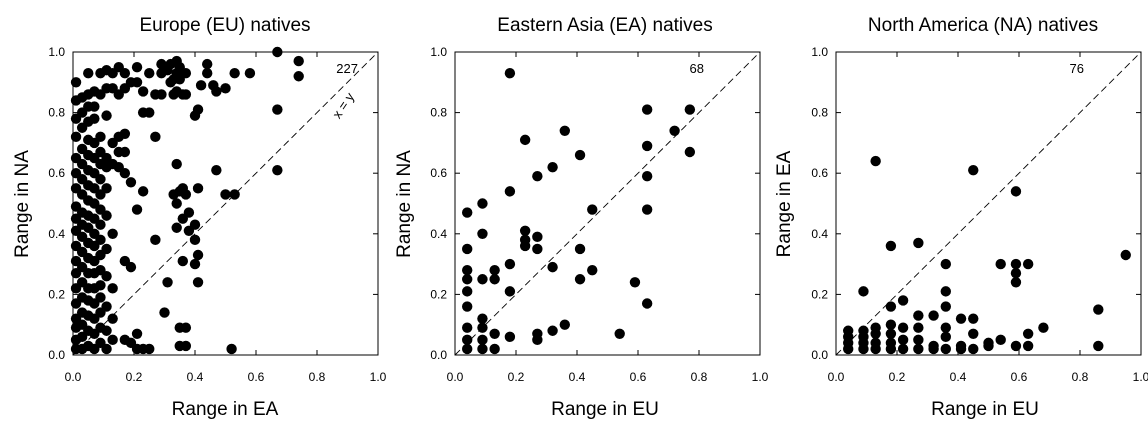  What do you see at coordinates (760, 377) in the screenshot?
I see `x-tick-label: 1.0` at bounding box center [760, 377].